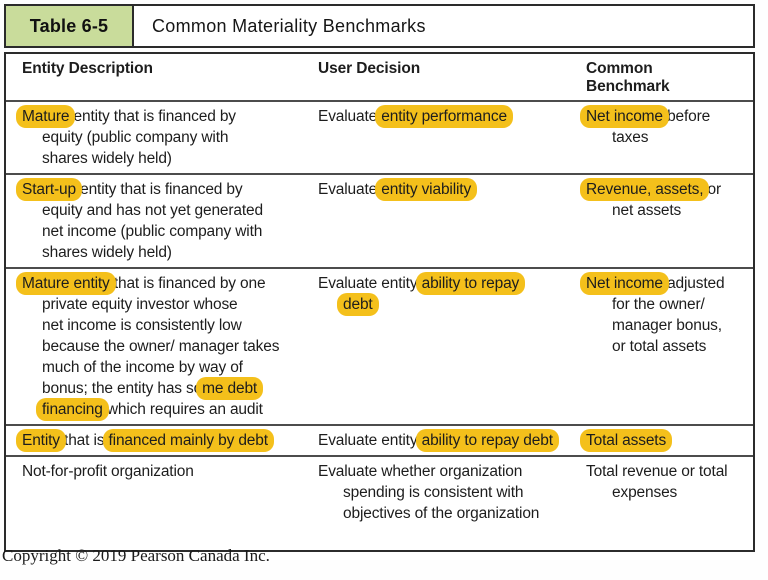  Describe the element at coordinates (447, 304) in the screenshot. I see `text-line: debt` at that location.